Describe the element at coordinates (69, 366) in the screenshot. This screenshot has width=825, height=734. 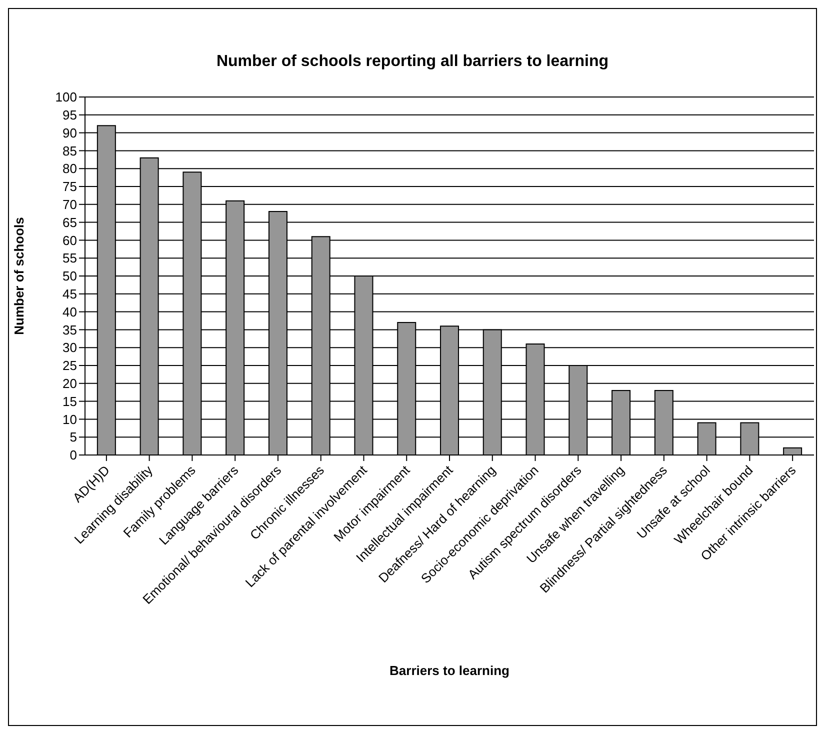
I see `y-tick-label: 25` at that location.